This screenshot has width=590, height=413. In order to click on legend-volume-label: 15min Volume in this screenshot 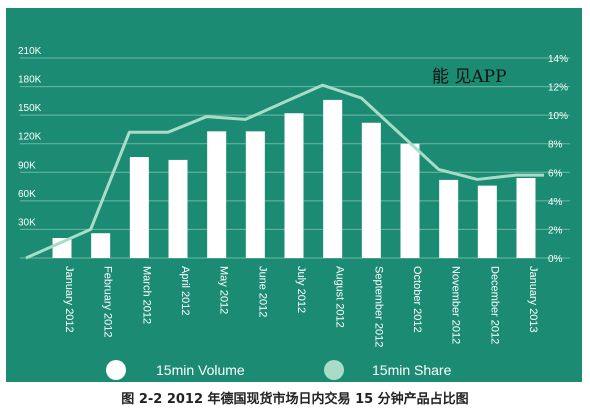, I will do `click(200, 370)`.